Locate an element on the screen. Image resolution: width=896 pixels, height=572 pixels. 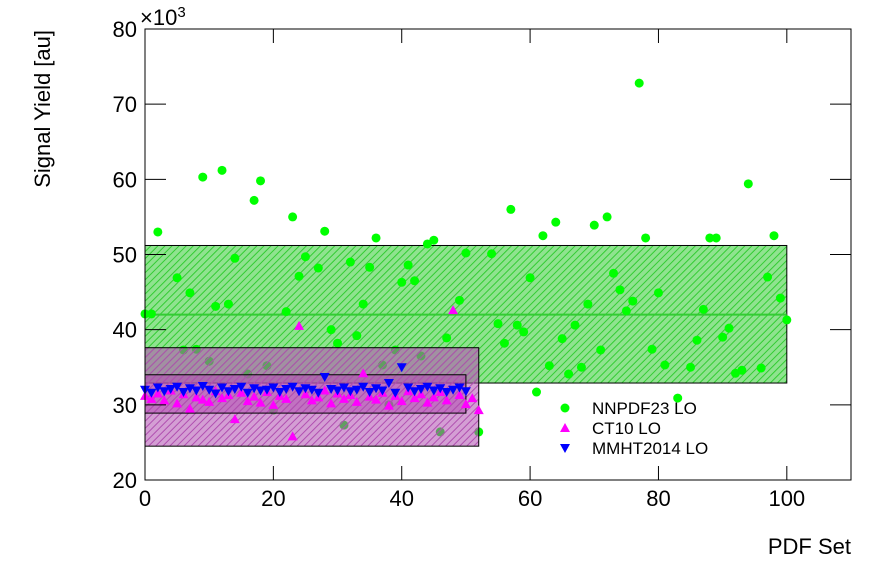
x-tick-label: 80 is located at coordinates (658, 498).